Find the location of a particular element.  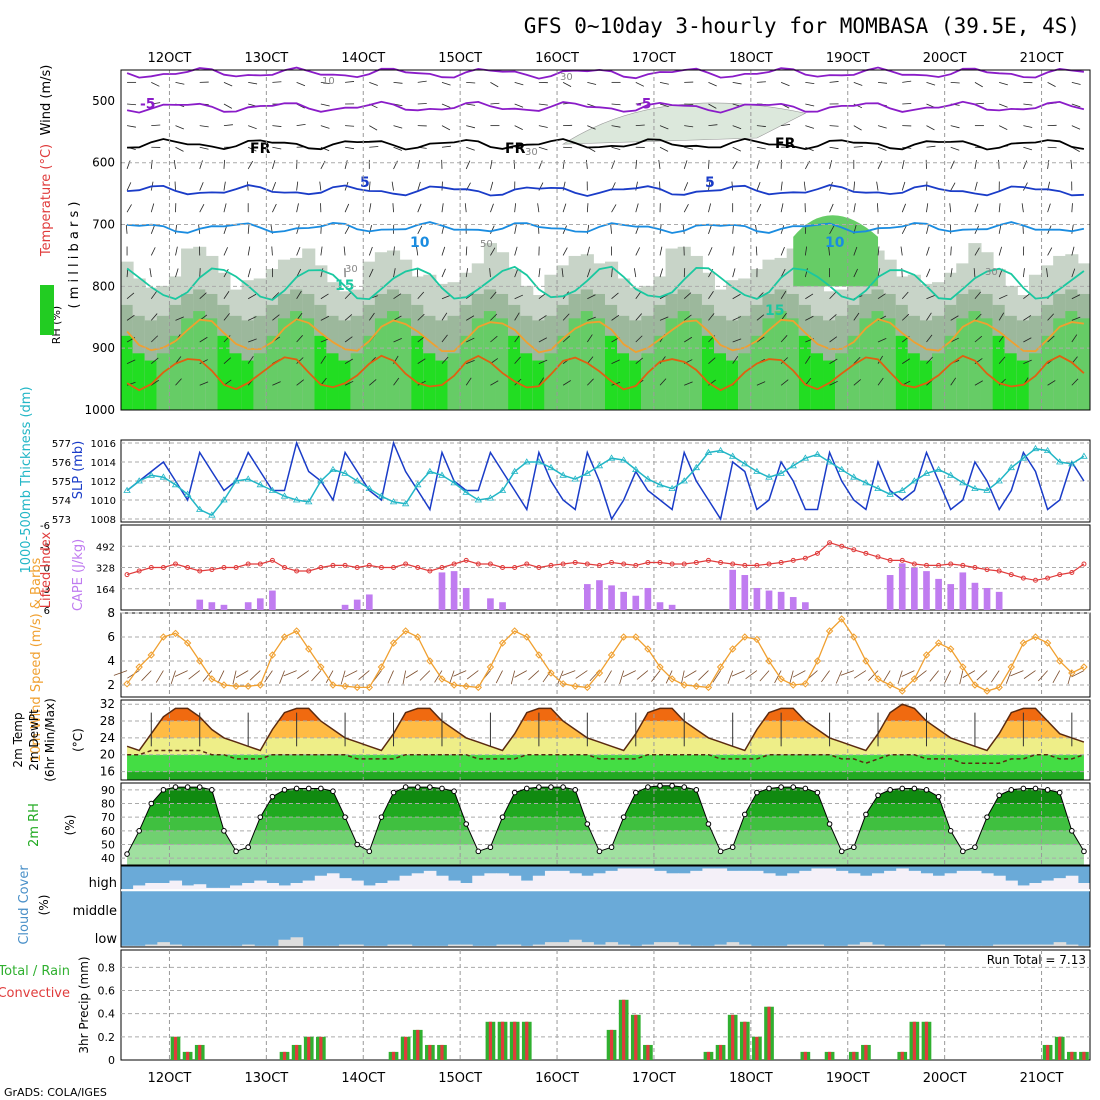

slp-tick-label: 1008 is located at coordinates (103, 520).